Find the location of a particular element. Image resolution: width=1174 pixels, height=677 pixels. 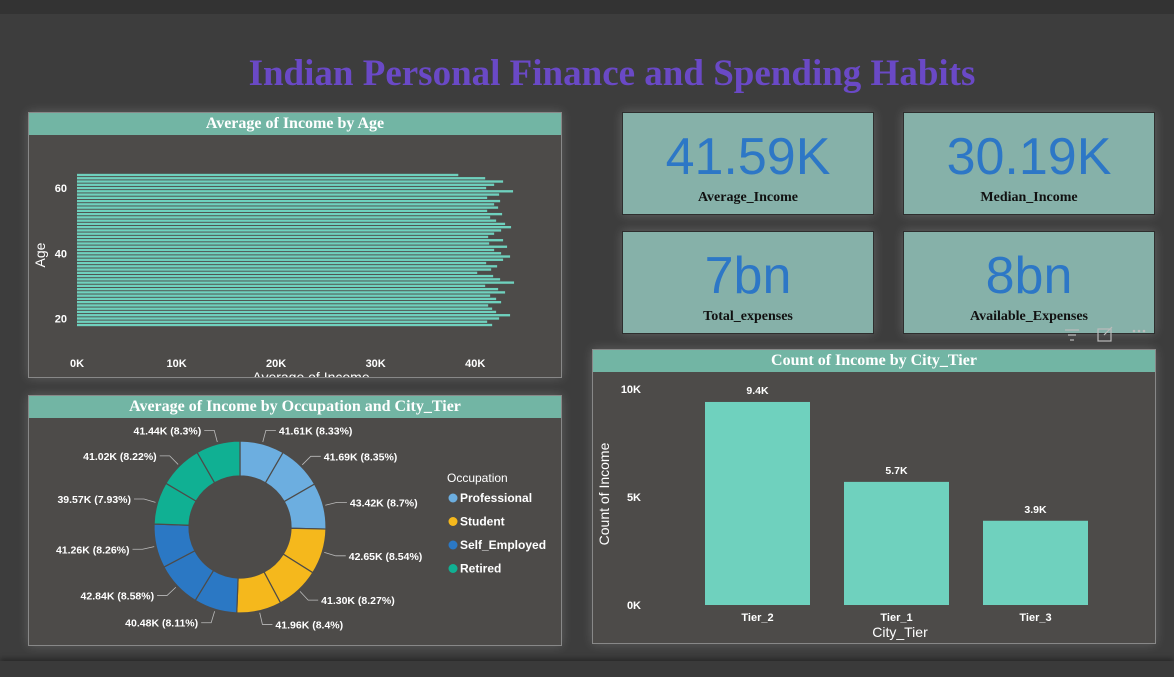

kpi-median-income-label: Median_Income is located at coordinates (1029, 197).